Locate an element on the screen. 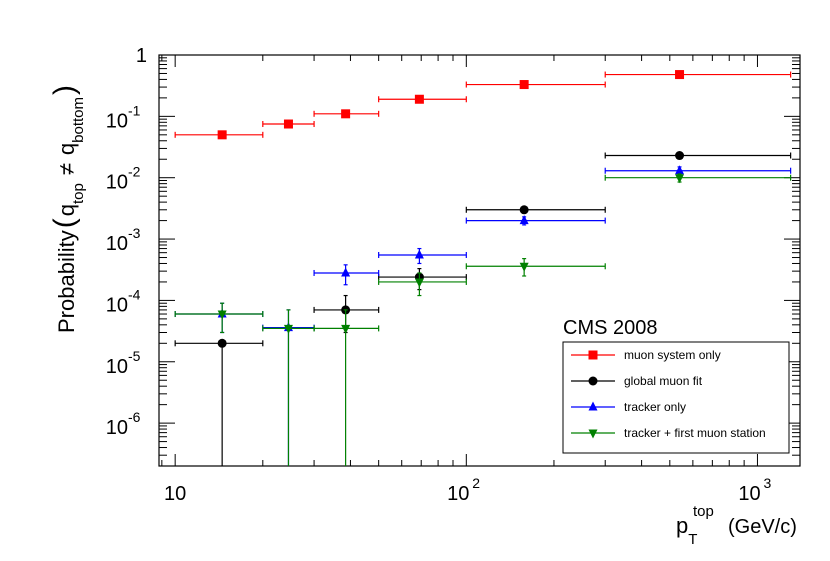 The width and height of the screenshot is (830, 561). x-axis-title: pT is located at coordinates (686, 530).